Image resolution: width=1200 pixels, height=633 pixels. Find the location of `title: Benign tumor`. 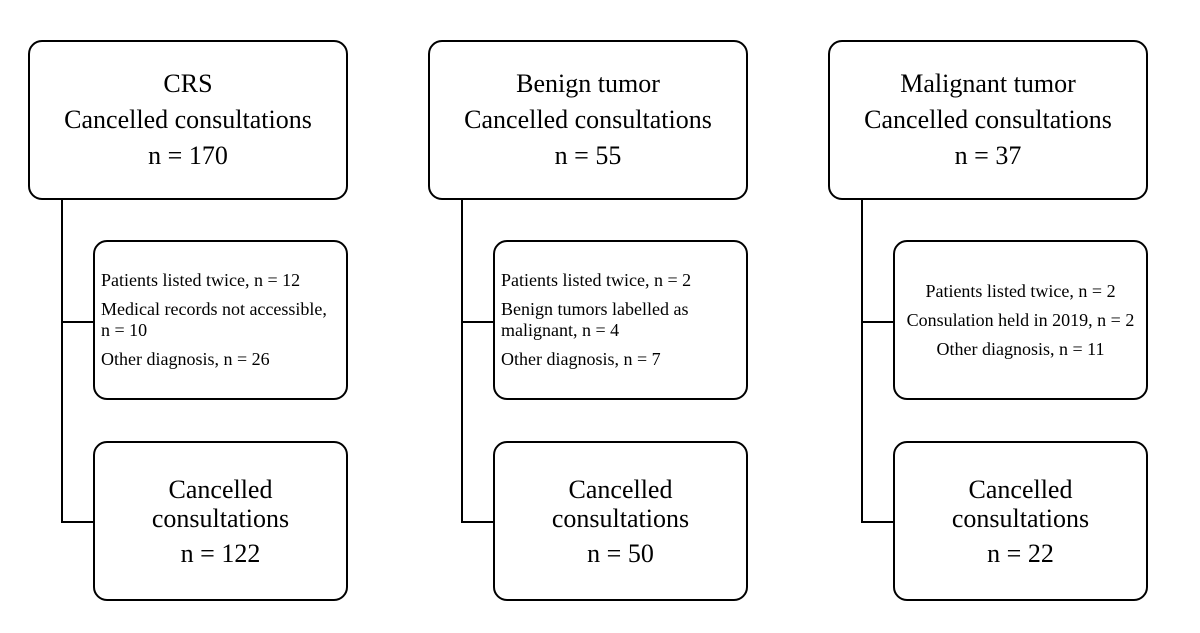

title: Benign tumor is located at coordinates (588, 83).